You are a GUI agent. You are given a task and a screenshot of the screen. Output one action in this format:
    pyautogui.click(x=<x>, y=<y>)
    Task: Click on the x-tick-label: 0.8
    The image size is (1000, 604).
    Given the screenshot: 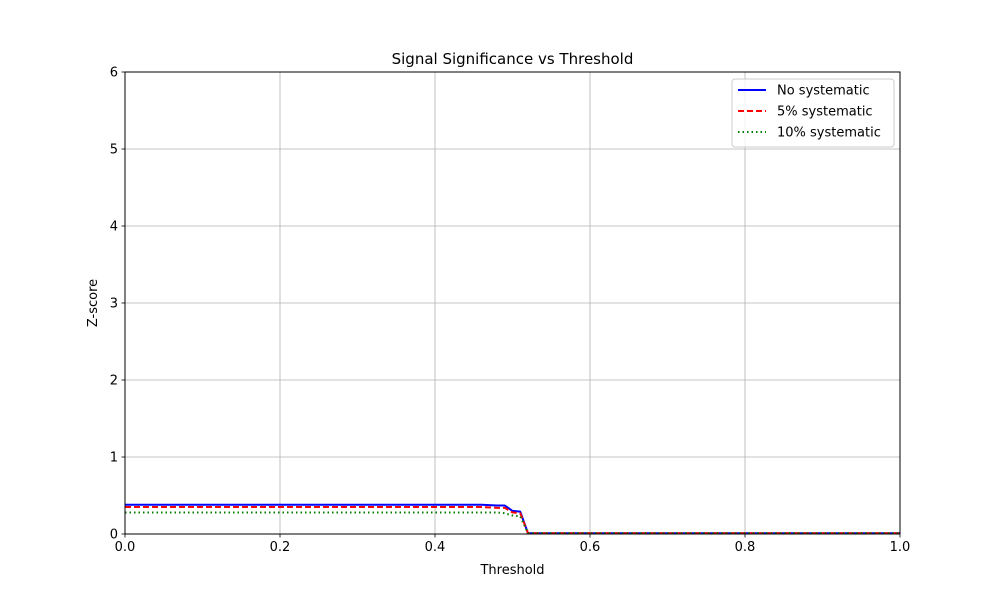 What is the action you would take?
    pyautogui.click(x=745, y=547)
    